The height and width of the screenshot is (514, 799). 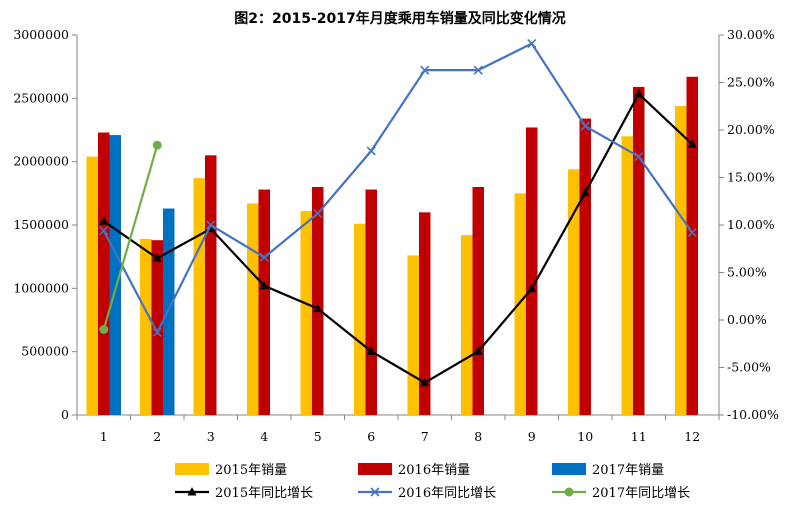 I want to click on right-tick-label: 25.00%, so click(x=751, y=82).